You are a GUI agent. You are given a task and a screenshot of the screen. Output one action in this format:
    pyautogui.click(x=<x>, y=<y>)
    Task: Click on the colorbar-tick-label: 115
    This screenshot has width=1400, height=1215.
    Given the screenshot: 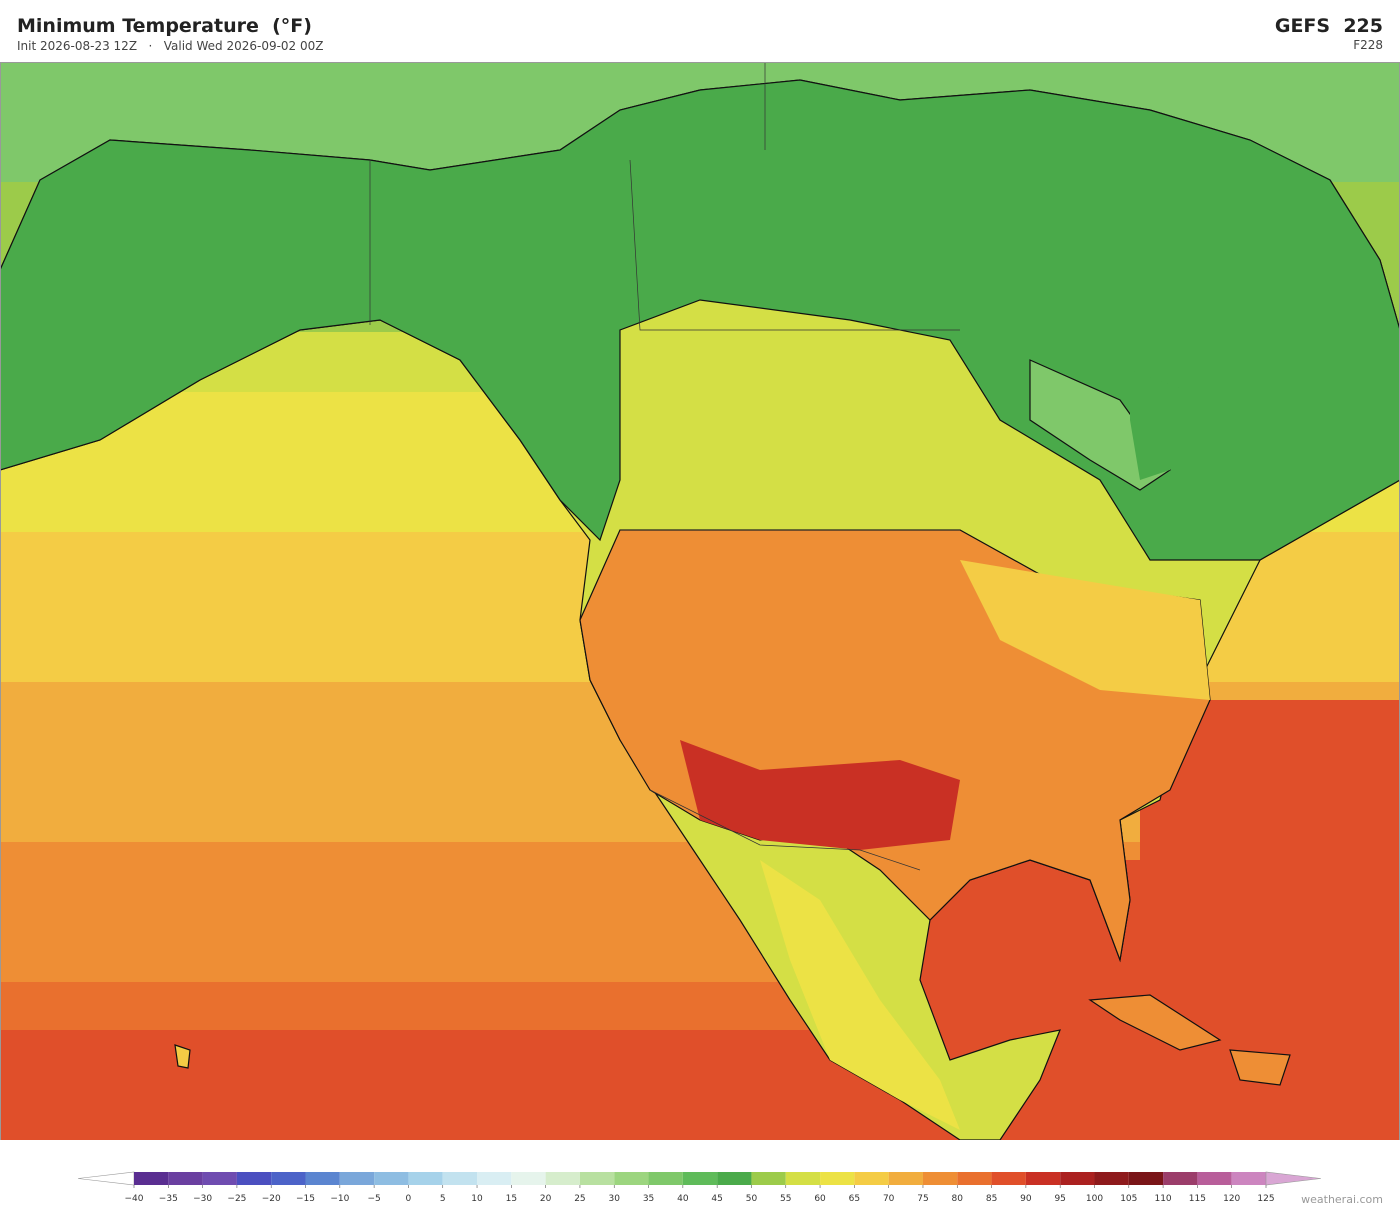 What is the action you would take?
    pyautogui.click(x=1197, y=1199)
    